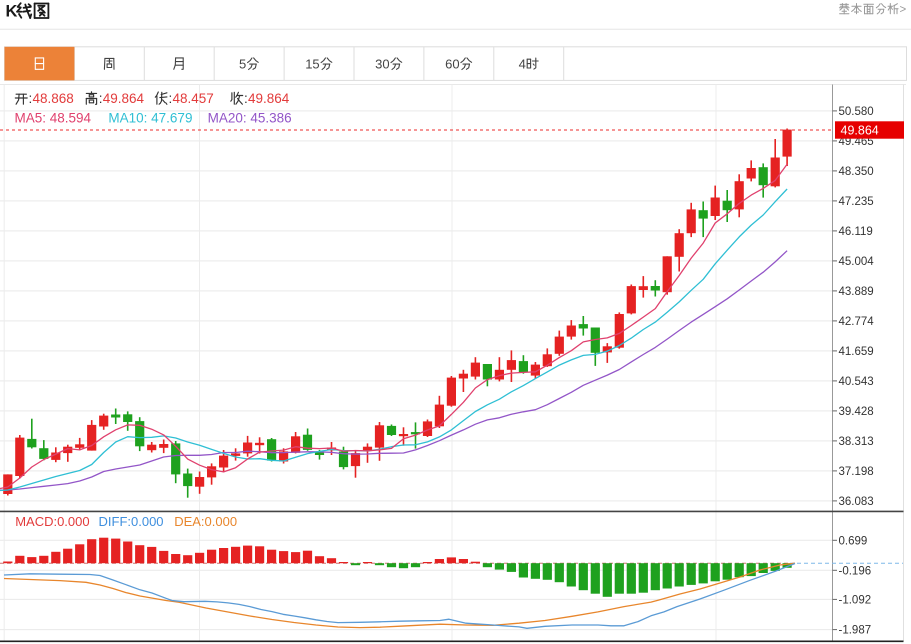 The height and width of the screenshot is (644, 911). I want to click on svg-text: 47.235, so click(856, 202).